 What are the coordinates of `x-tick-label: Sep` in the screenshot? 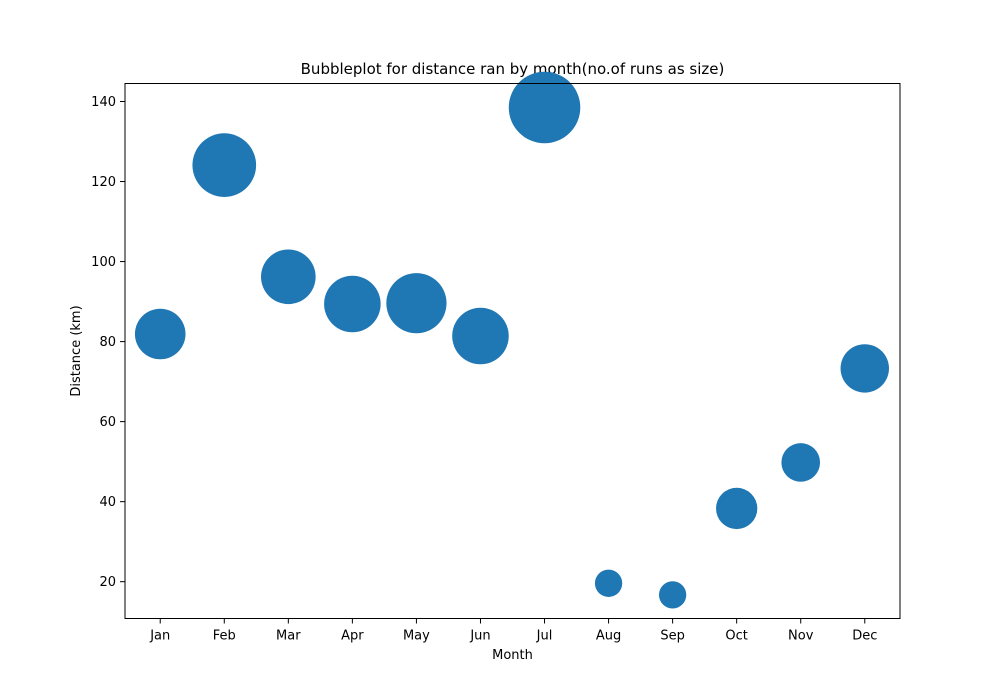 It's located at (672, 636).